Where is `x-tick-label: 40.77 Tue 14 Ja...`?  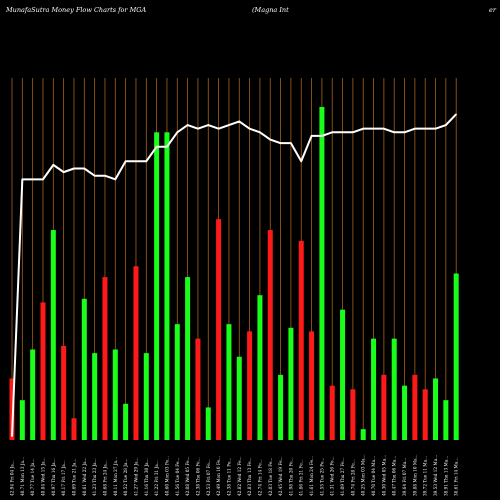
x-tick-label: 40.77 Tue 14 Ja... is located at coordinates (32, 477).